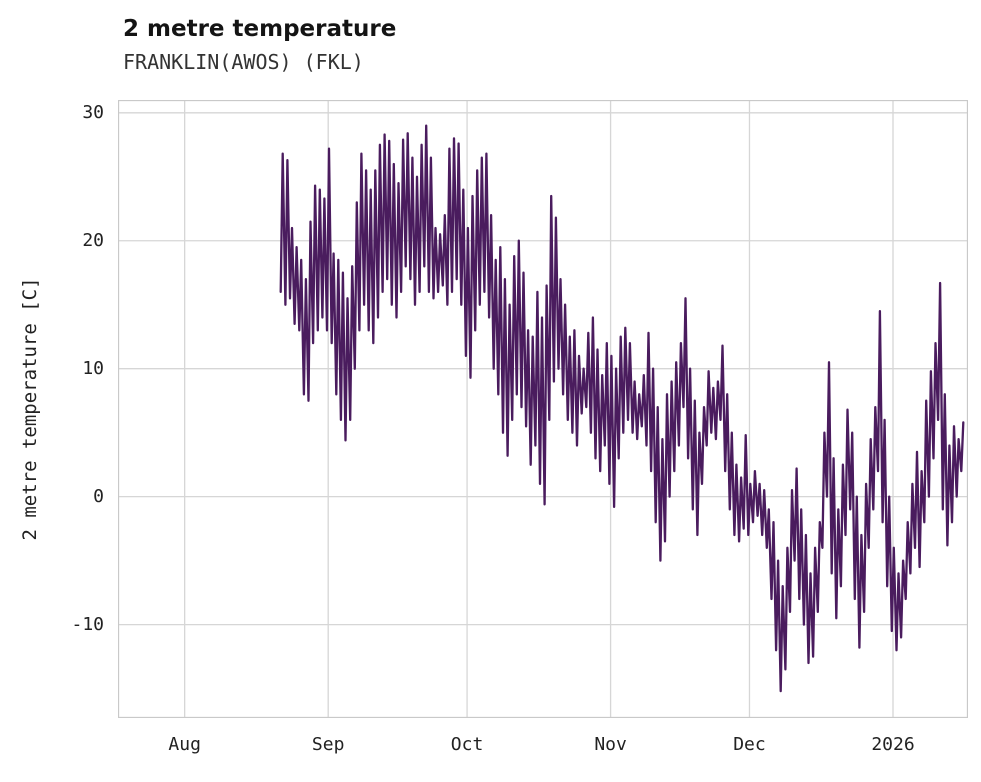 The width and height of the screenshot is (981, 782). I want to click on x-tick-label: Oct, so click(467, 744).